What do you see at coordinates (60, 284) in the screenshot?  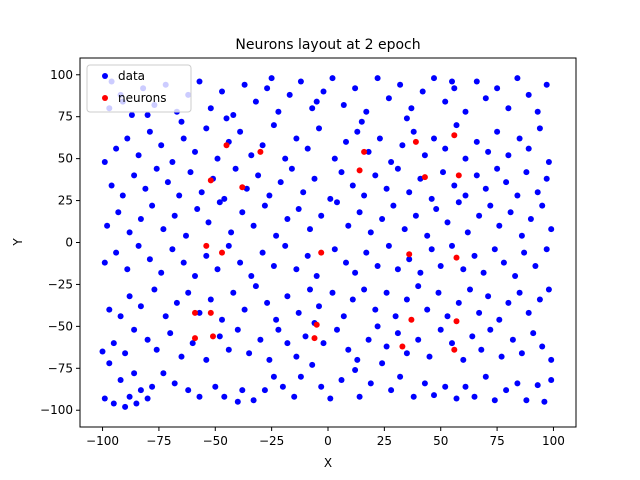 I see `y-tick-label: −25` at bounding box center [60, 284].